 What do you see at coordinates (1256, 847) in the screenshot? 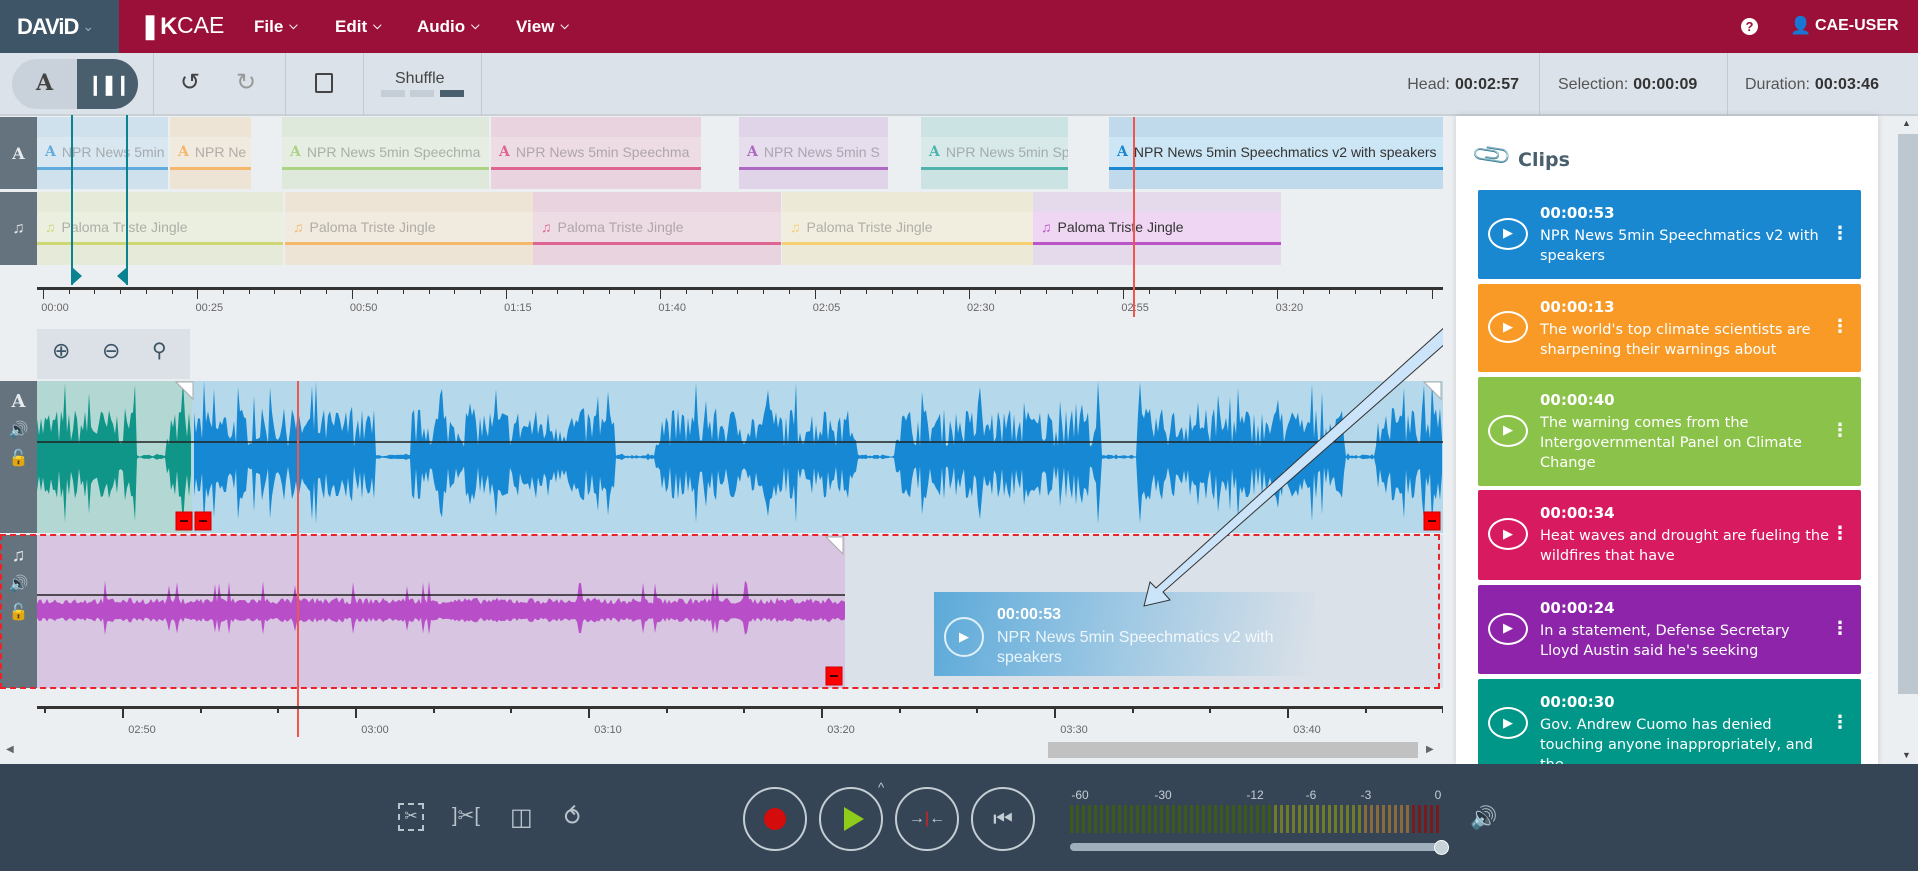
I see `volume-slider` at bounding box center [1256, 847].